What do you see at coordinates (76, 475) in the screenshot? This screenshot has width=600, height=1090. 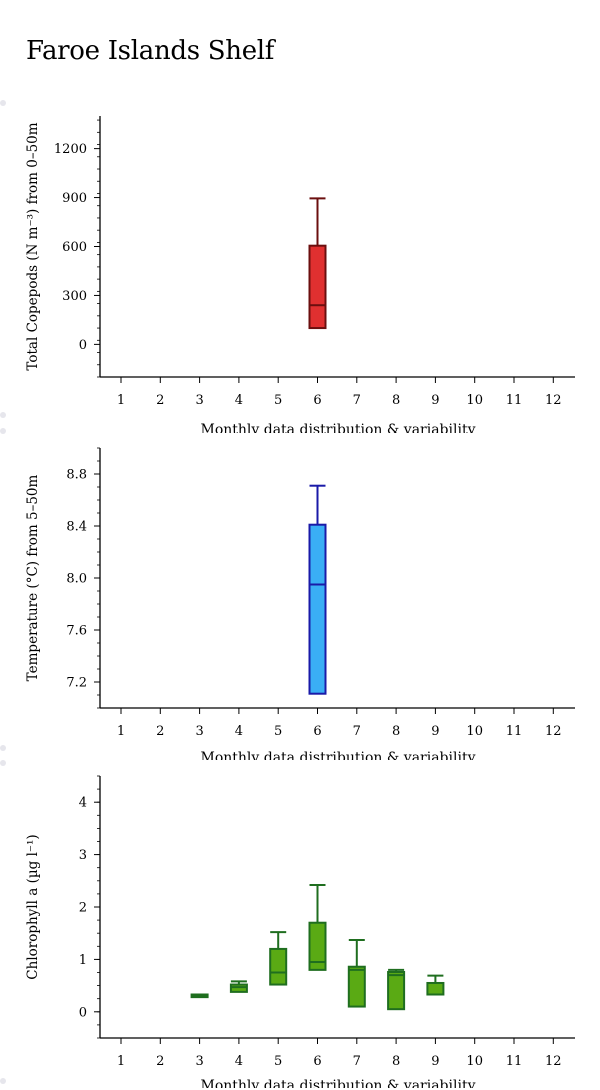 I see `y-tick-label: 8.8` at bounding box center [76, 475].